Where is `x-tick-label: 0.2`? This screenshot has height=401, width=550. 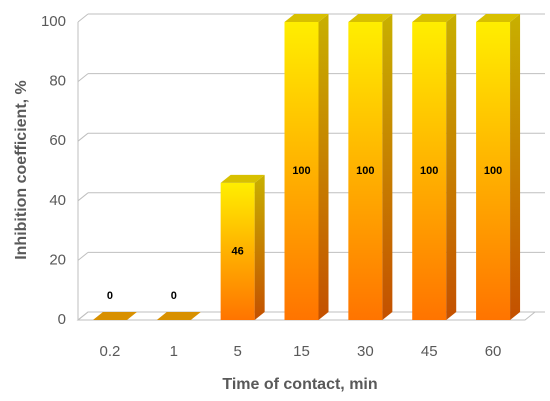
x-tick-label: 0.2 is located at coordinates (109, 351).